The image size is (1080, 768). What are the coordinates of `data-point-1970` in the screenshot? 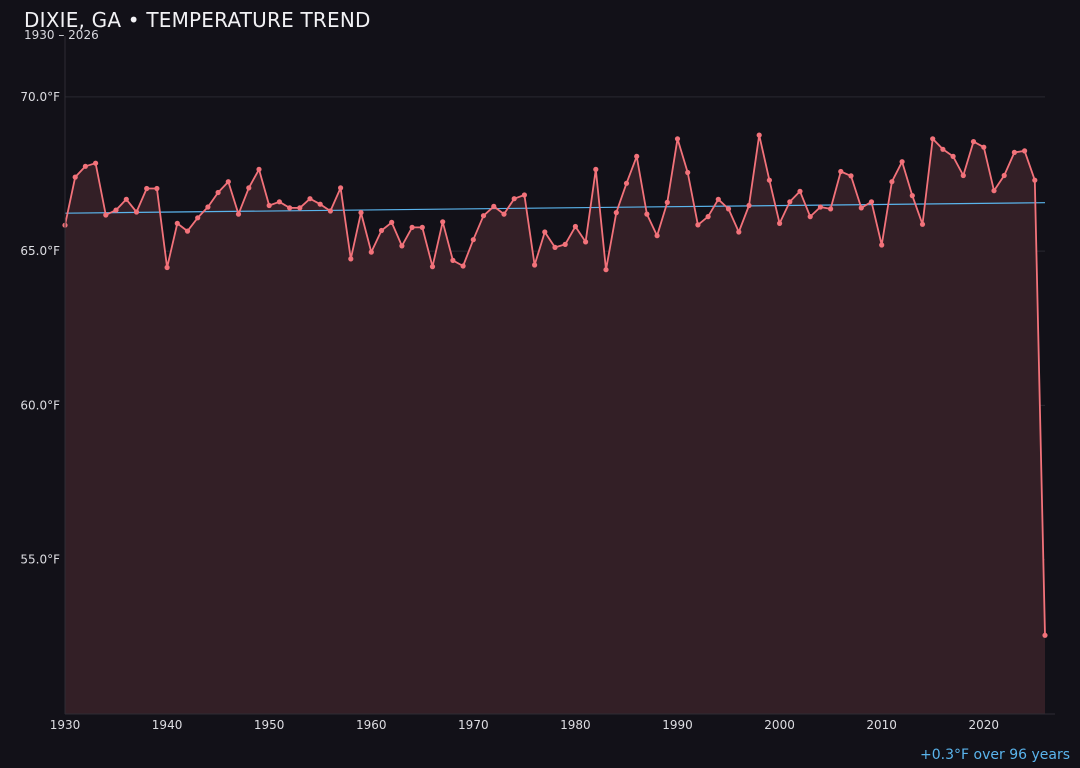 It's located at (473, 240).